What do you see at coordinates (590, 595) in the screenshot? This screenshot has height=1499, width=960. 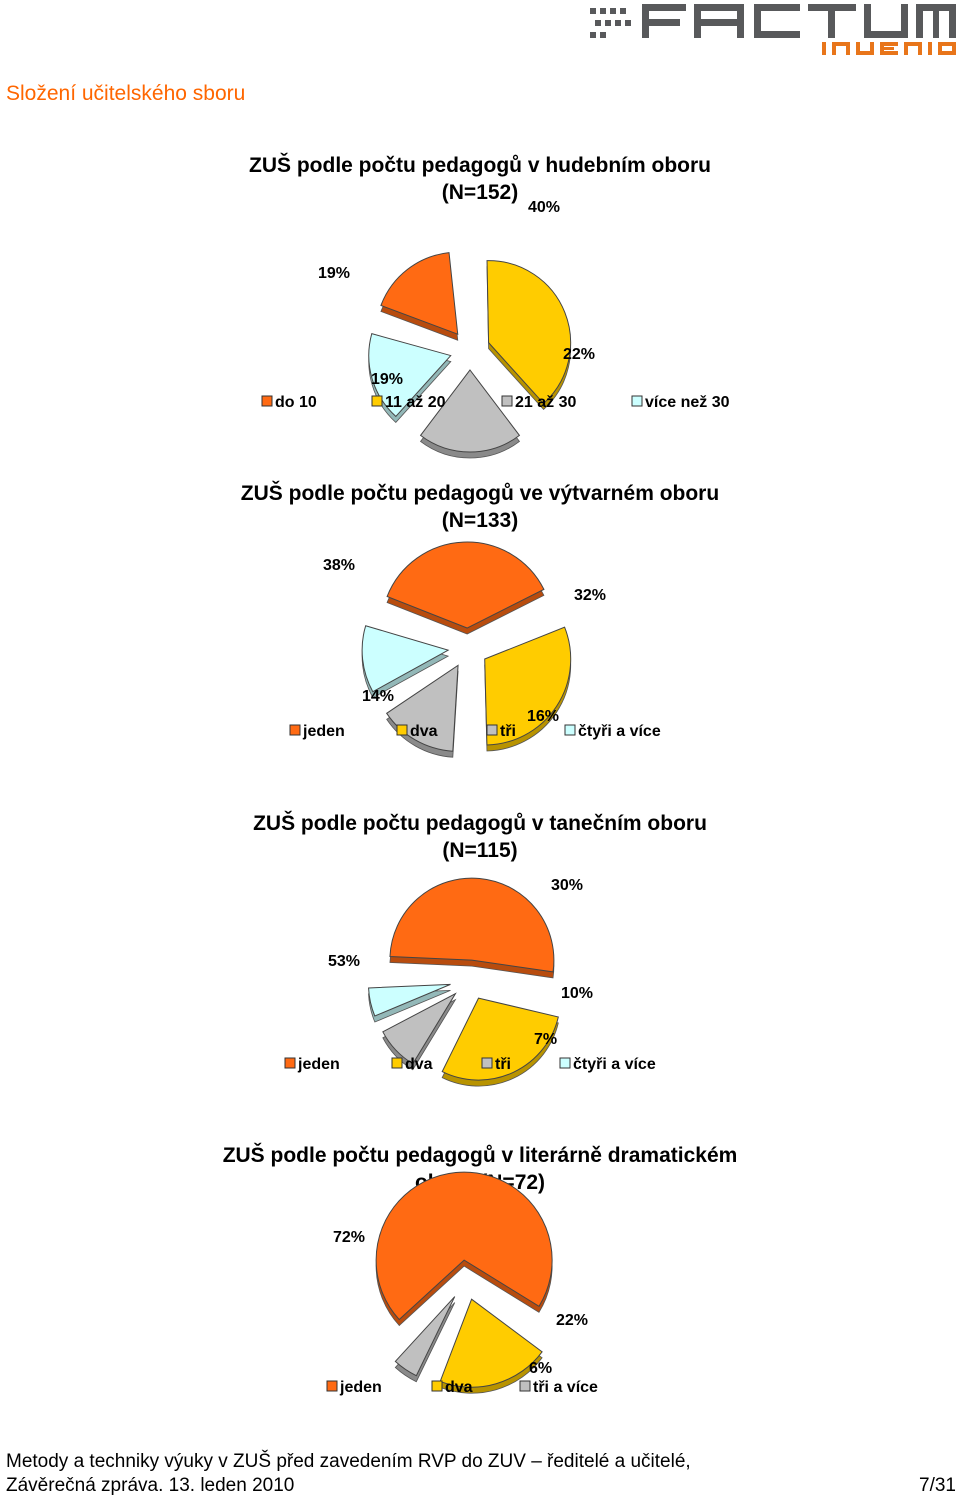 I see `pie-value-label: 32%` at bounding box center [590, 595].